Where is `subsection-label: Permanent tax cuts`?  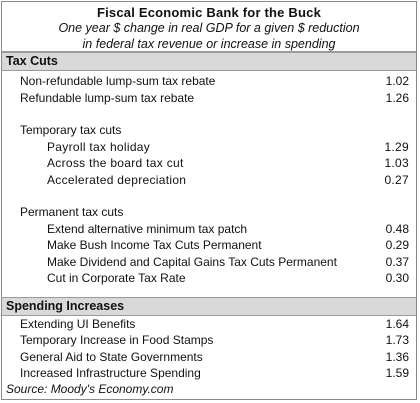
subsection-label: Permanent tax cuts is located at coordinates (72, 212).